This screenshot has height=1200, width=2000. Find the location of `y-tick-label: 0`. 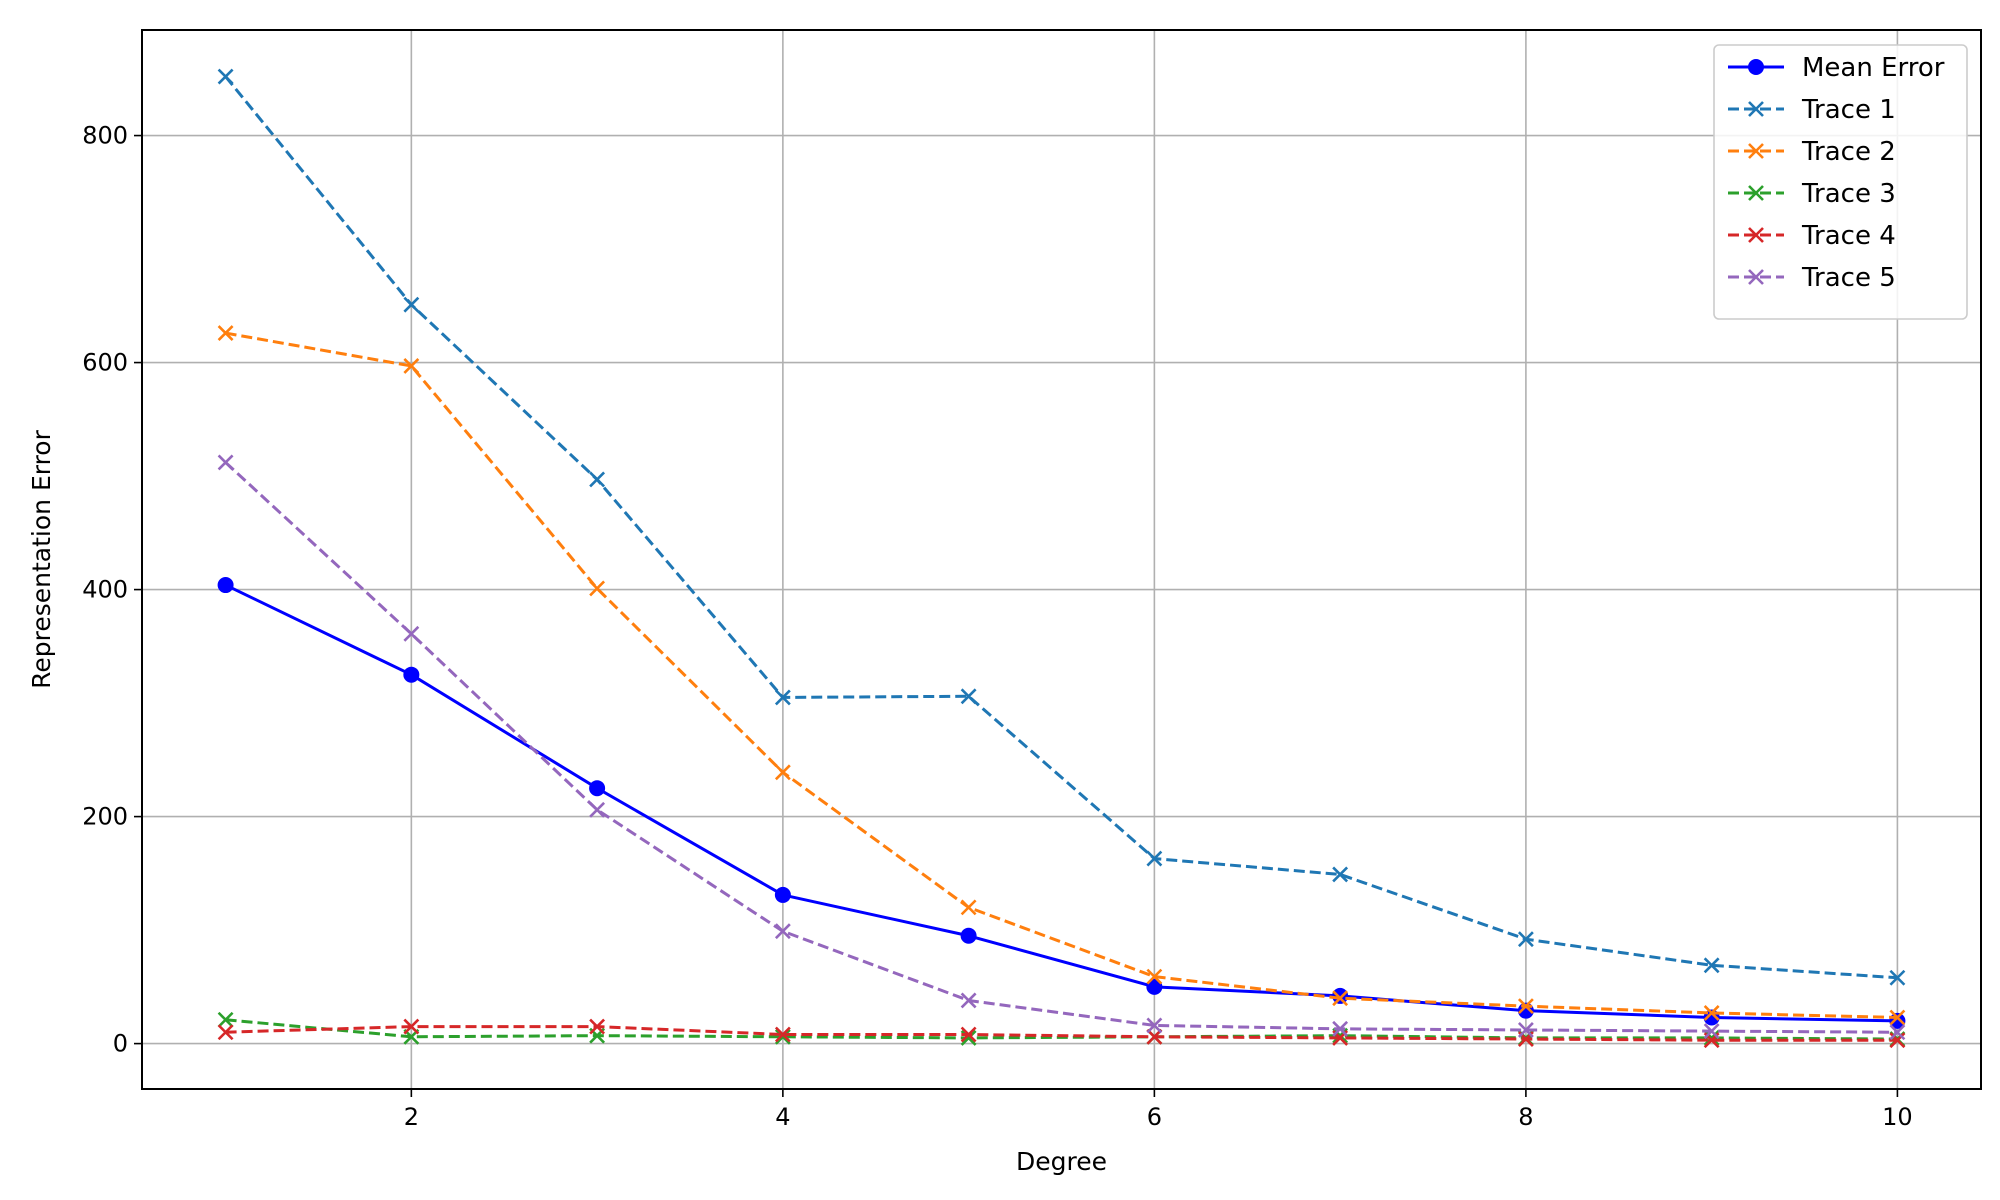

y-tick-label: 0 is located at coordinates (120, 1044).